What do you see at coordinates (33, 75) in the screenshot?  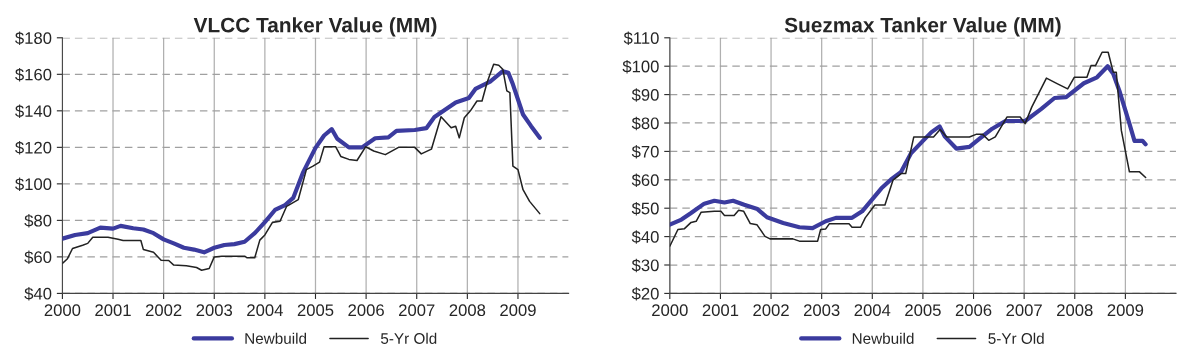 I see `y-tick-label: $160` at bounding box center [33, 75].